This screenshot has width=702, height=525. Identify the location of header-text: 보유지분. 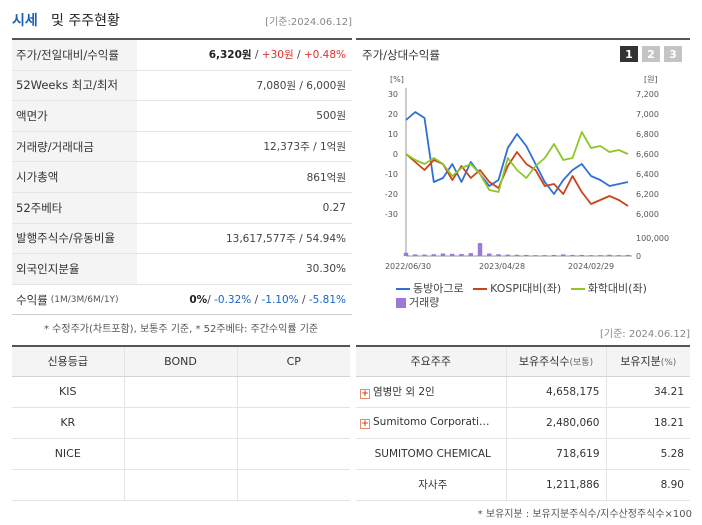
(640, 362).